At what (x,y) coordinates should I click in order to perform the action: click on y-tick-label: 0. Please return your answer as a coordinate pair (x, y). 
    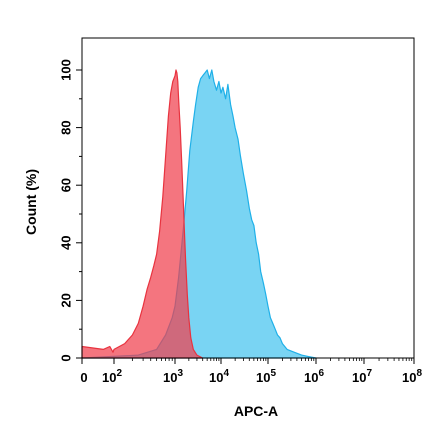
    Looking at the image, I should click on (66, 357).